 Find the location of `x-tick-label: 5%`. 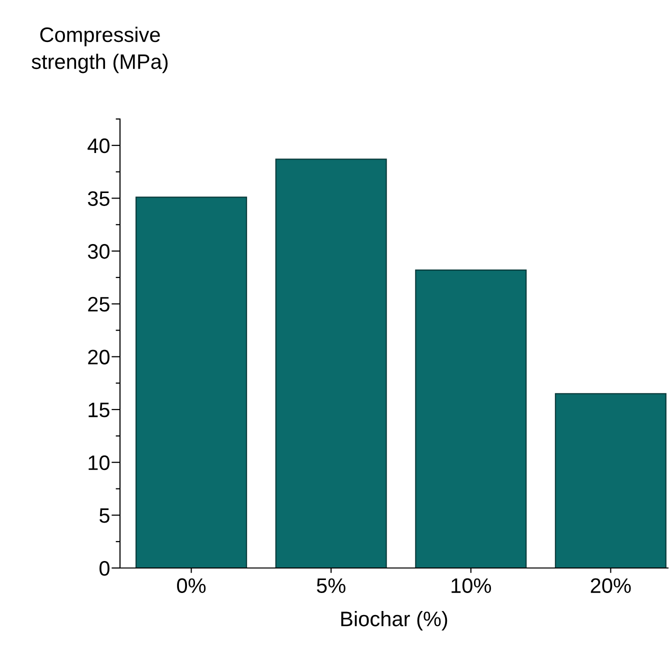

x-tick-label: 5% is located at coordinates (331, 586).